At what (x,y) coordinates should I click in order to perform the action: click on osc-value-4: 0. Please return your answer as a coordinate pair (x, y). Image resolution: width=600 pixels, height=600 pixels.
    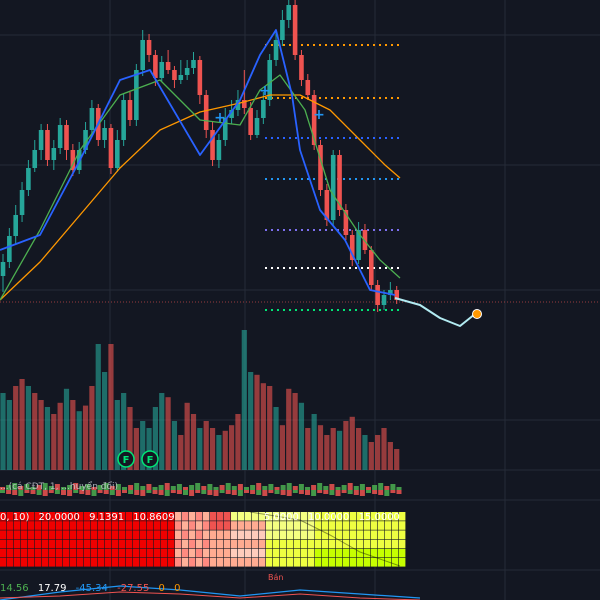
    Looking at the image, I should click on (161, 588).